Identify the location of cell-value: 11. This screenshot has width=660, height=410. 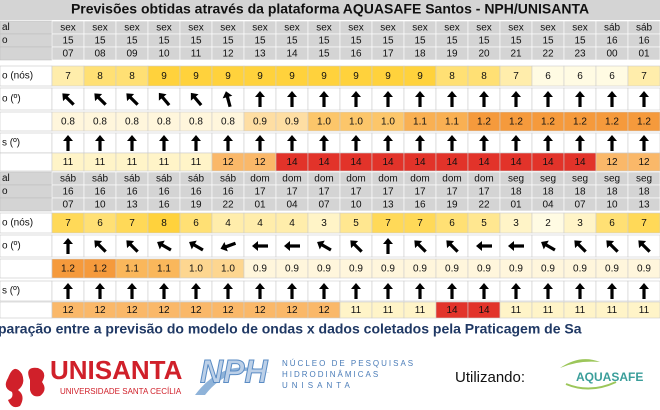
(644, 310).